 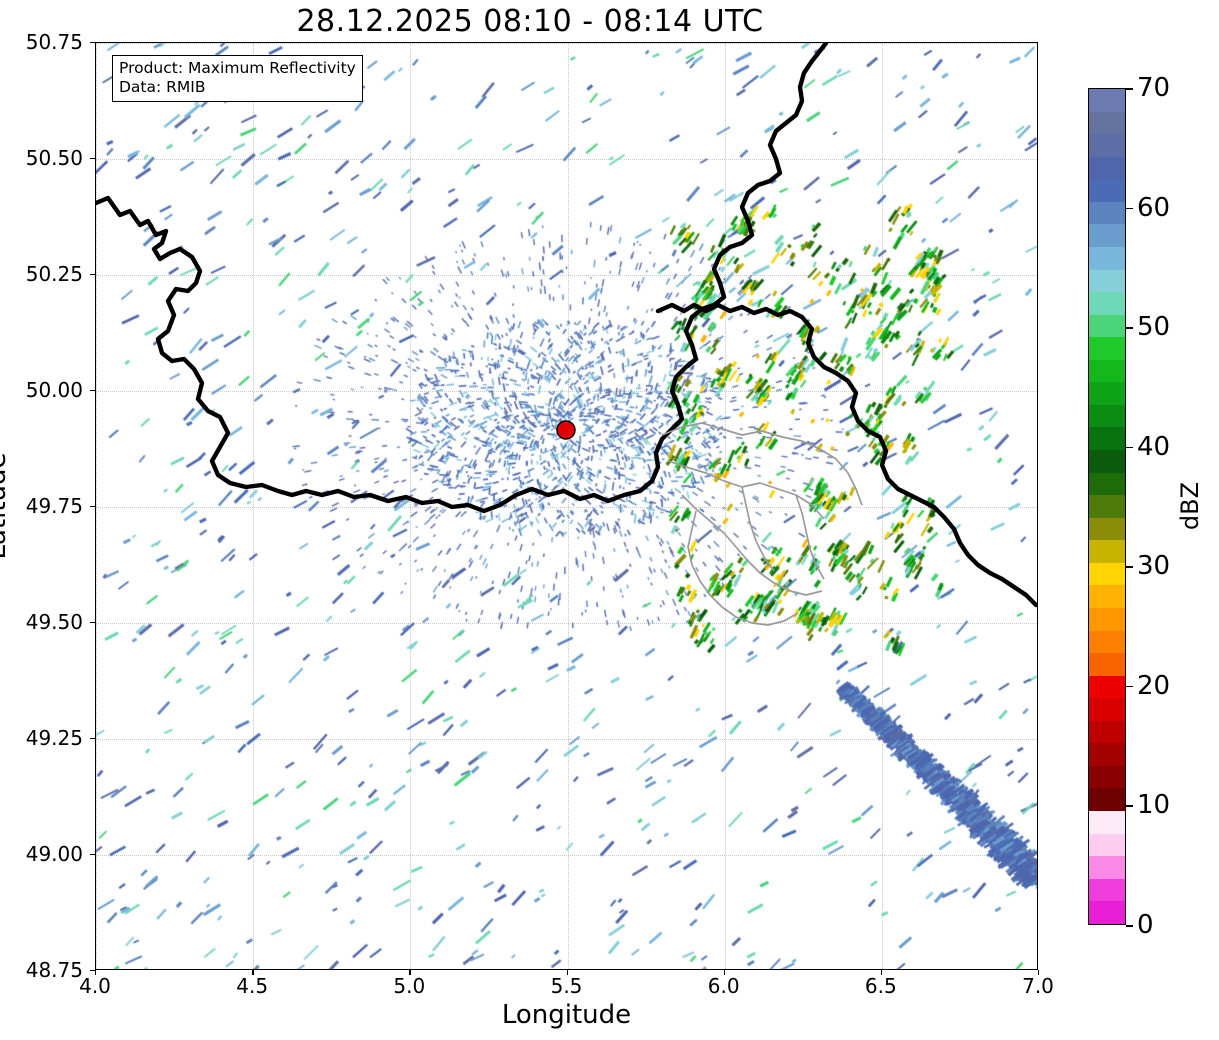 I want to click on colorbar-tick-label: 50, so click(x=1154, y=327).